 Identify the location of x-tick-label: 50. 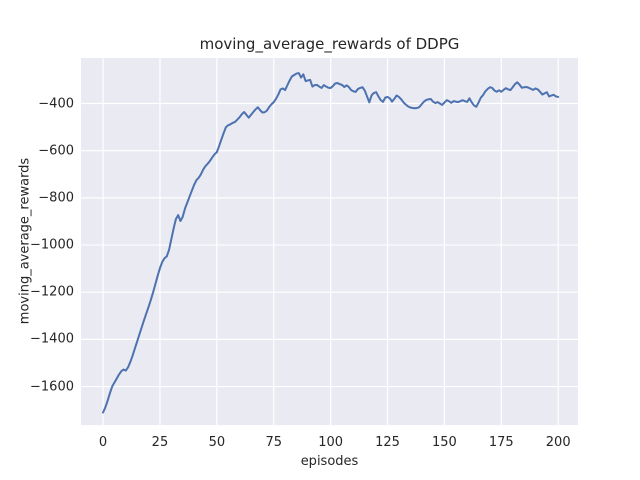
(217, 442).